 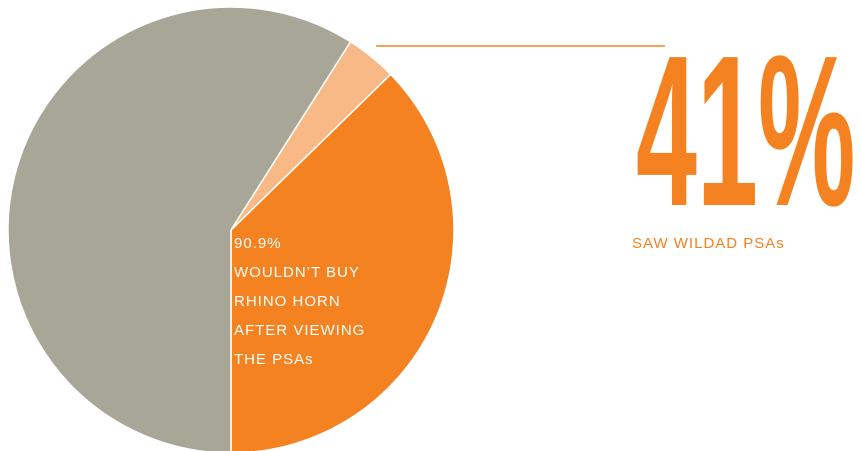 I want to click on inner-line: WOULDN’T BUY, so click(x=297, y=272).